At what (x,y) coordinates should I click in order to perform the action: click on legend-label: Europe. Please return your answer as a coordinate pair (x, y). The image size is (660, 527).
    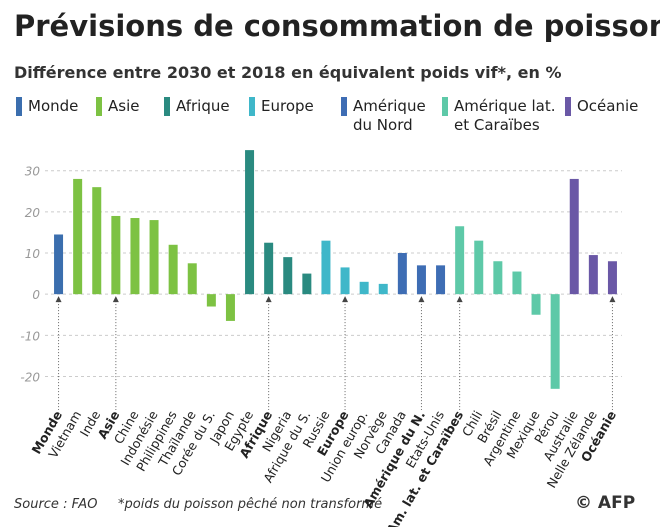
    Looking at the image, I should click on (287, 106).